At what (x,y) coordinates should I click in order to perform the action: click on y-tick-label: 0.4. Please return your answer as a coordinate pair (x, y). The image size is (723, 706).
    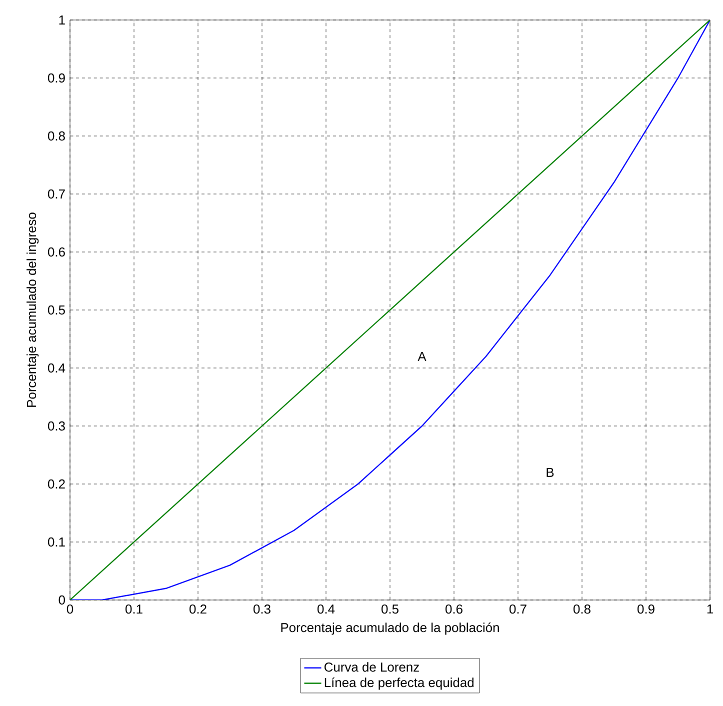
    Looking at the image, I should click on (57, 368).